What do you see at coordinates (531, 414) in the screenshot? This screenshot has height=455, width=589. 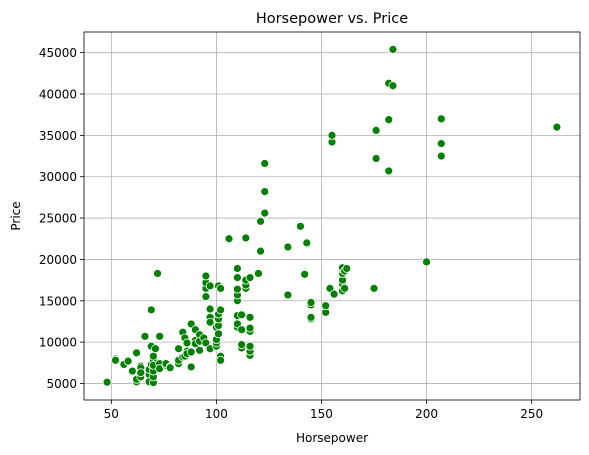 I see `x-tick-label: 250` at bounding box center [531, 414].